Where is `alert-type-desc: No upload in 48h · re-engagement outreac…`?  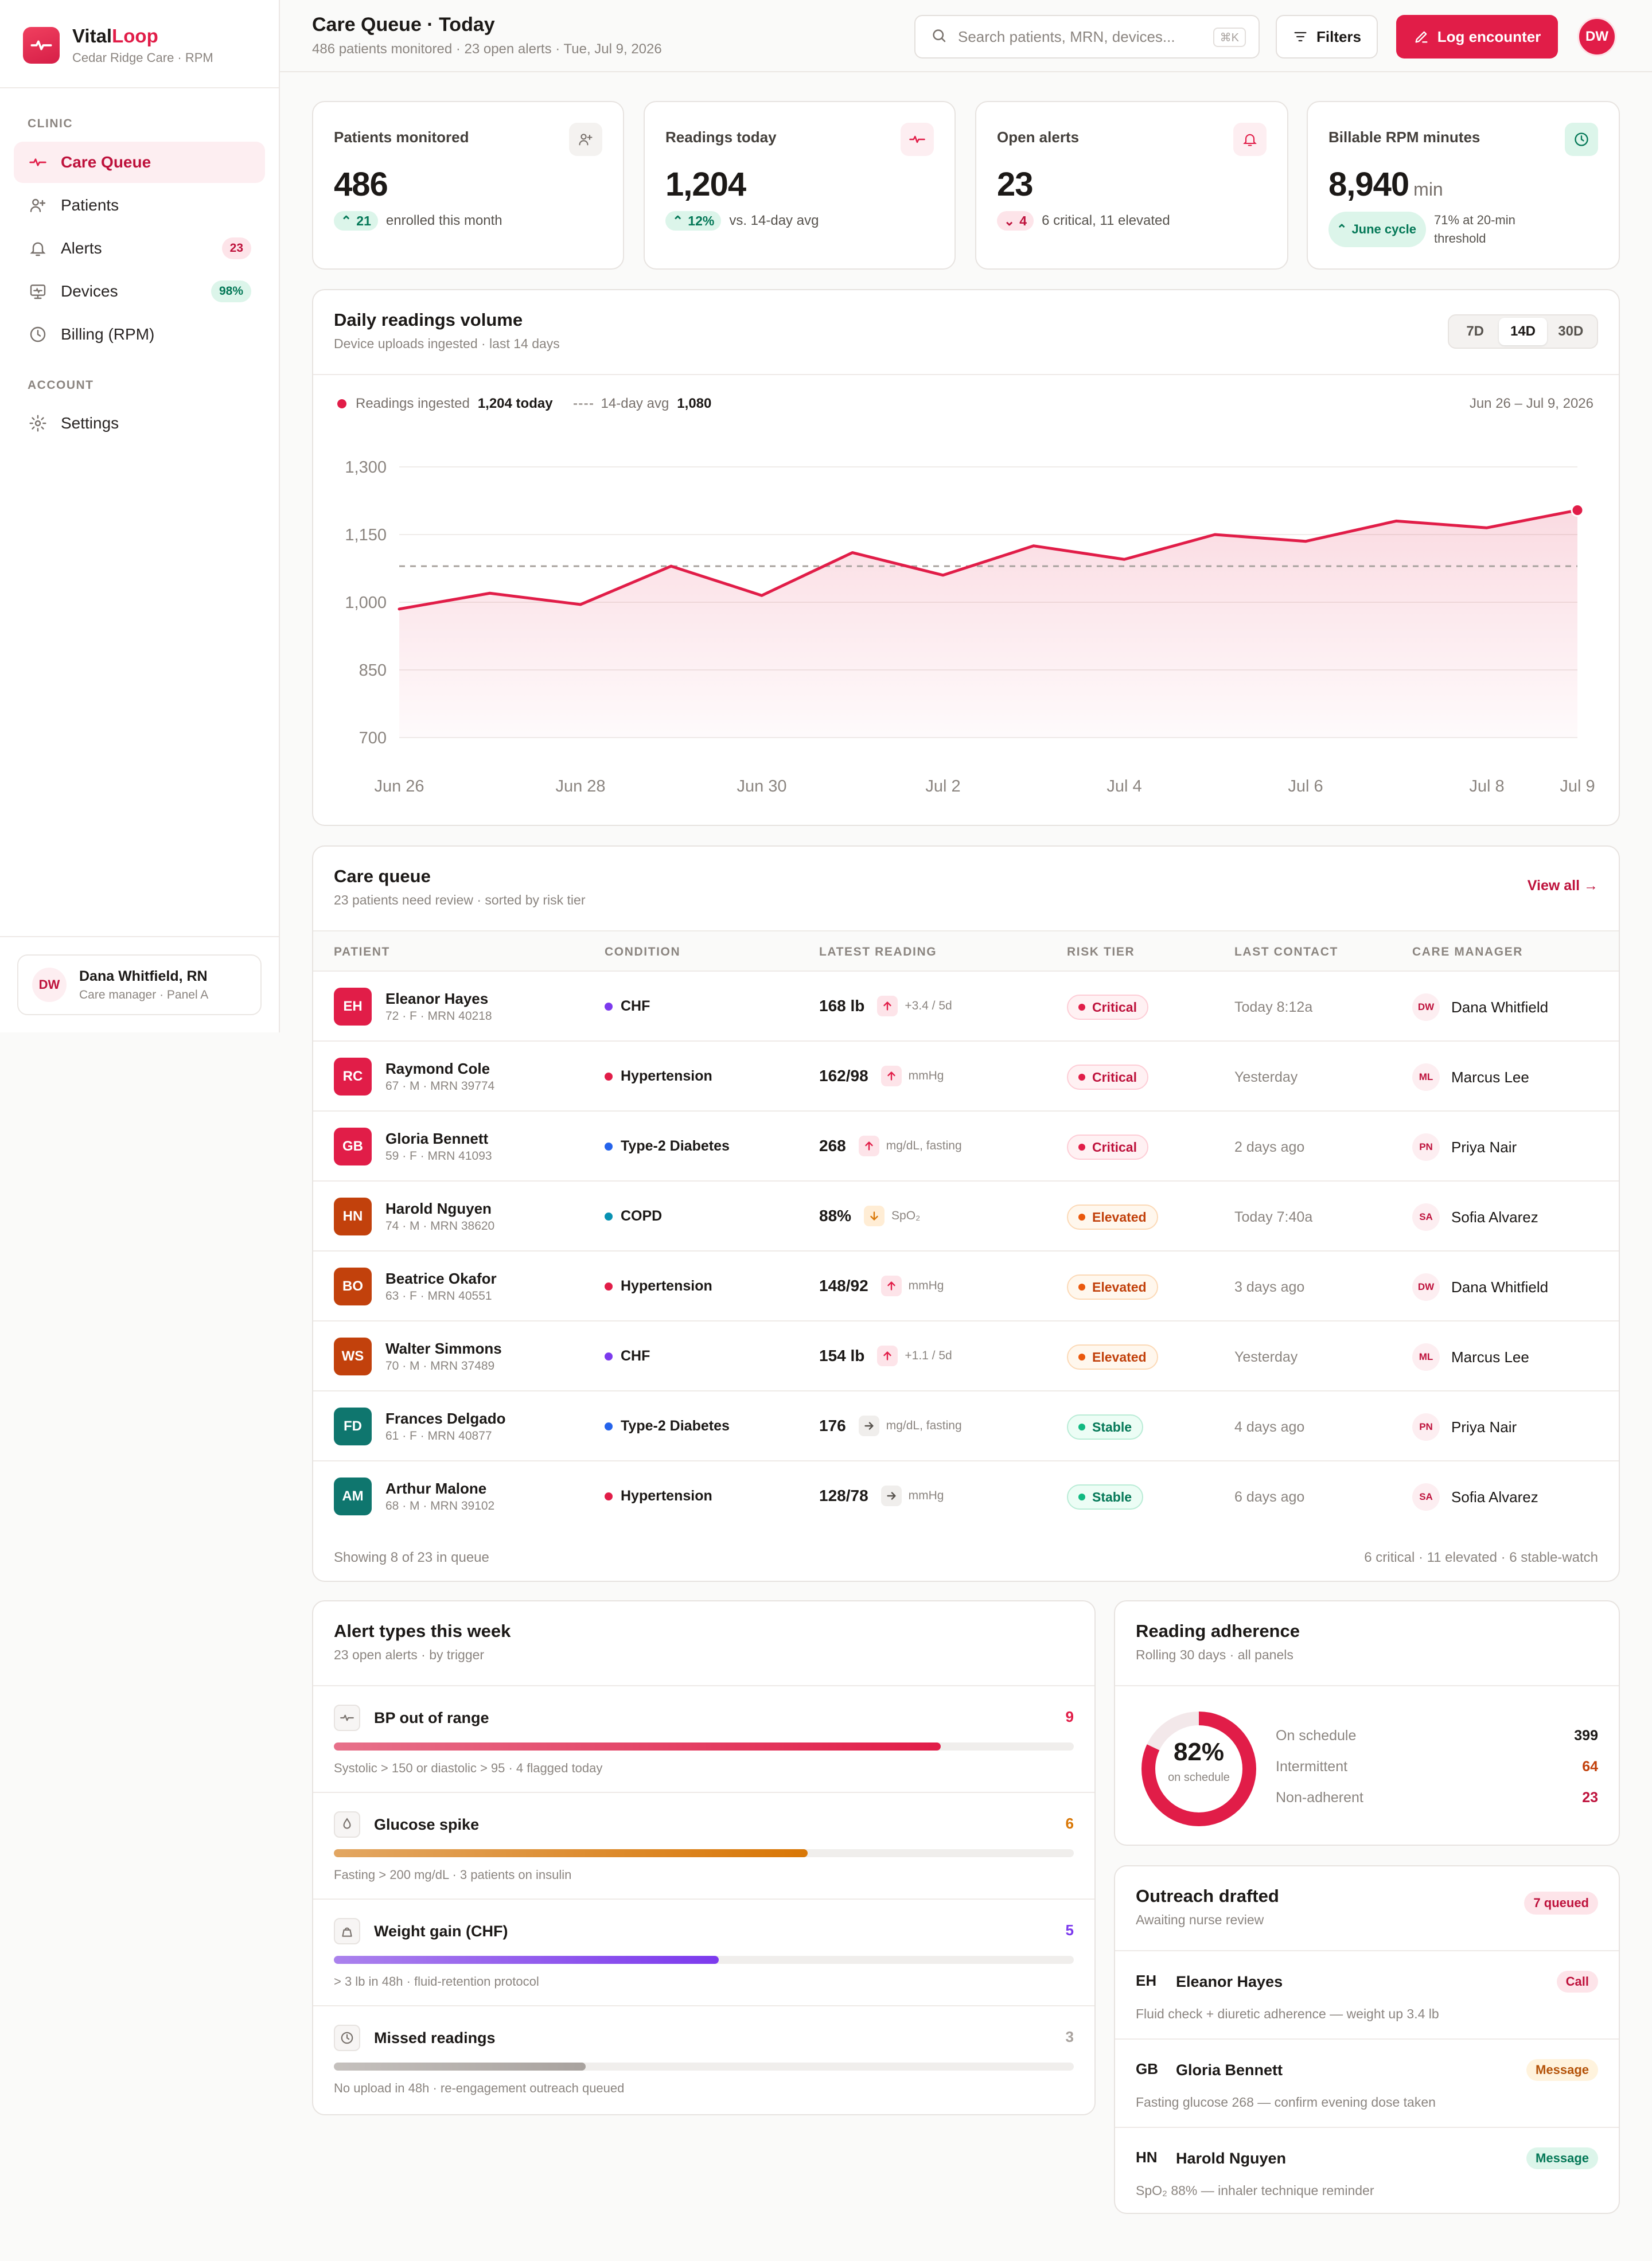
alert-type-desc: No upload in 48h · re-engagement outreac… is located at coordinates (479, 2088).